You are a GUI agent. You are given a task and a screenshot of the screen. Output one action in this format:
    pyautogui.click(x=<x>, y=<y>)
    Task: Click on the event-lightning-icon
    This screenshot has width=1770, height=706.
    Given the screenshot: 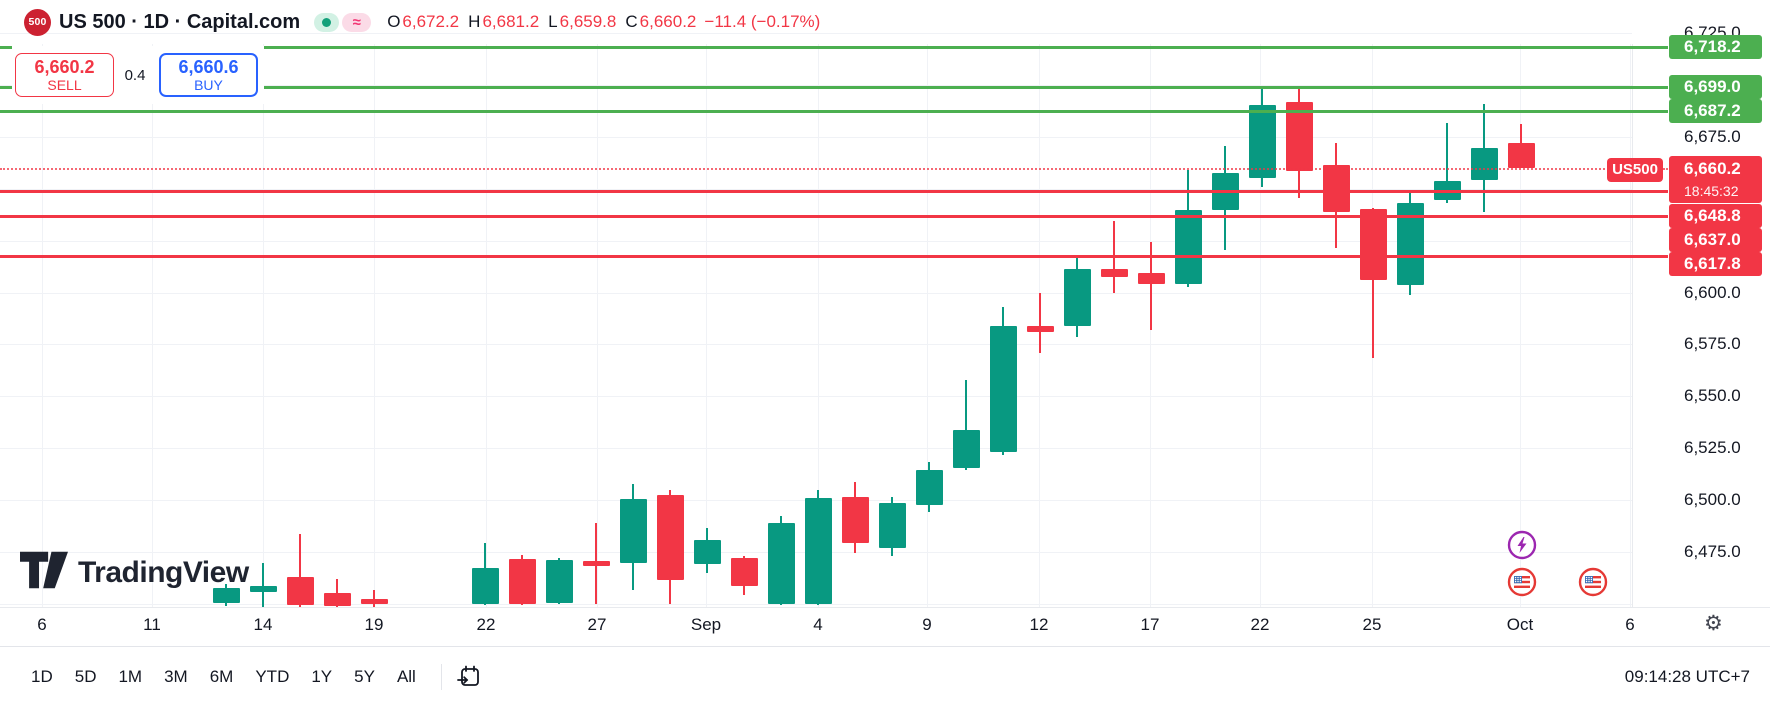 What is the action you would take?
    pyautogui.click(x=1522, y=545)
    